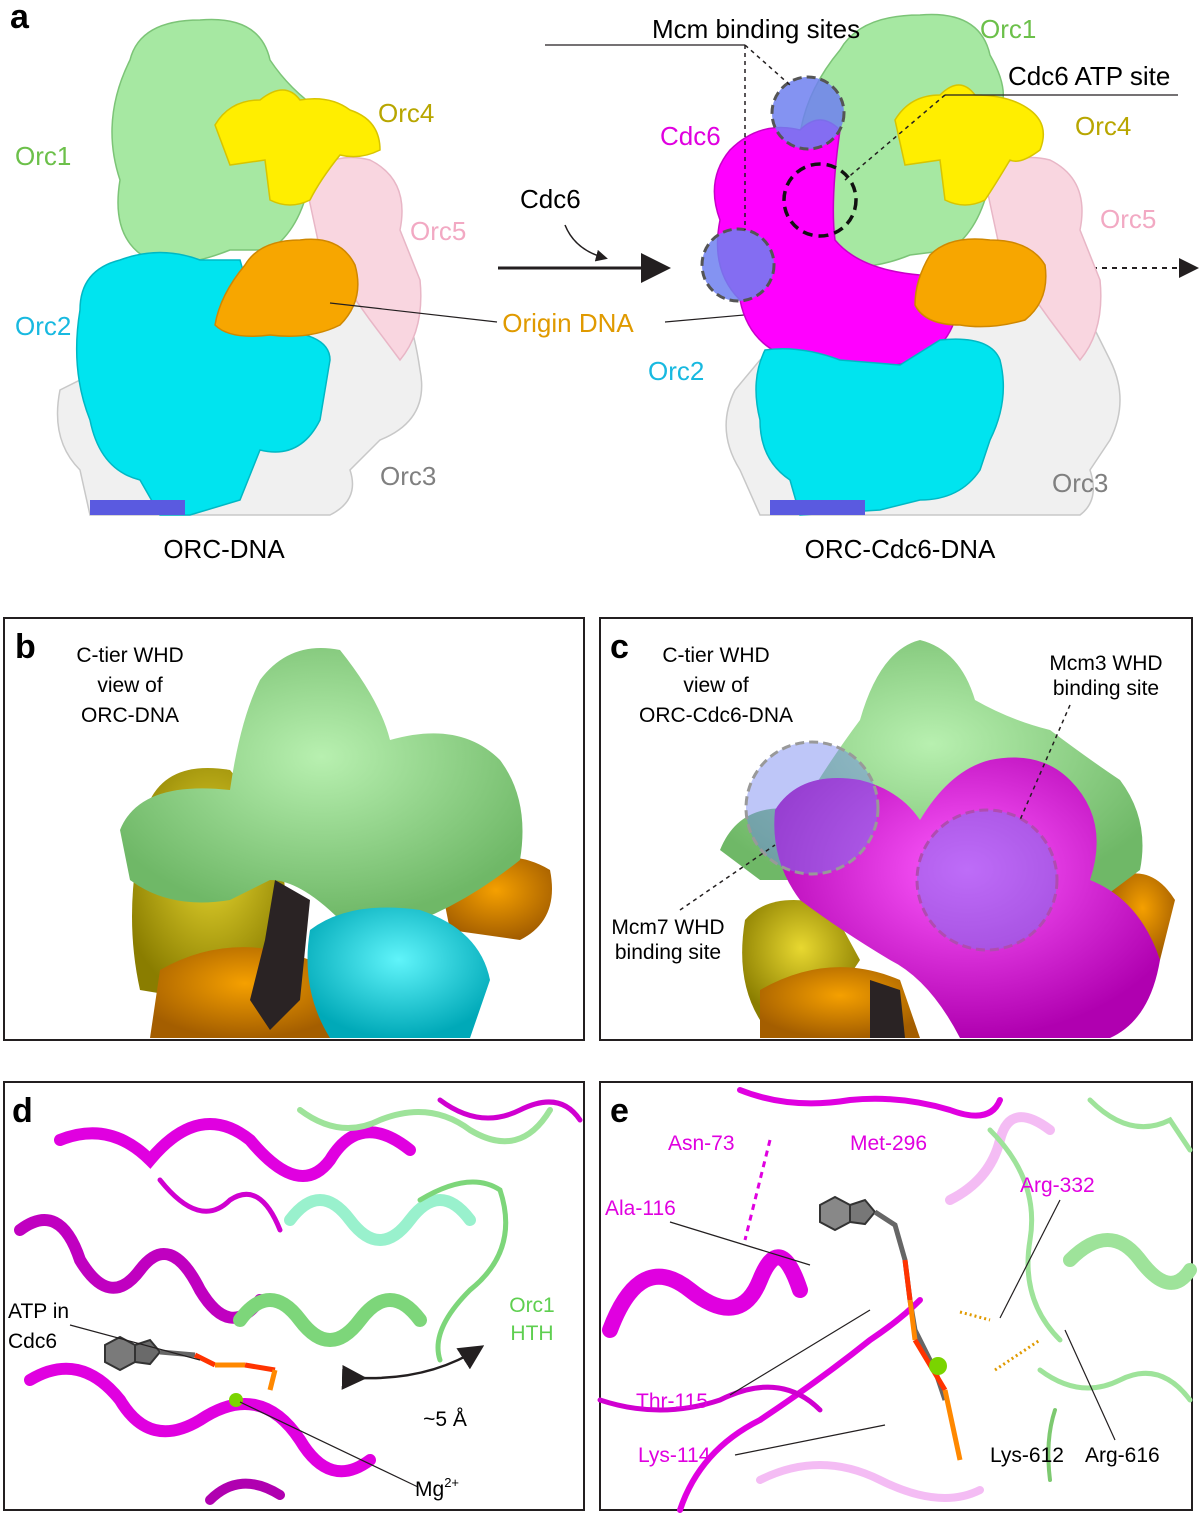  What do you see at coordinates (135, 1342) in the screenshot?
I see `d-atp-leader` at bounding box center [135, 1342].